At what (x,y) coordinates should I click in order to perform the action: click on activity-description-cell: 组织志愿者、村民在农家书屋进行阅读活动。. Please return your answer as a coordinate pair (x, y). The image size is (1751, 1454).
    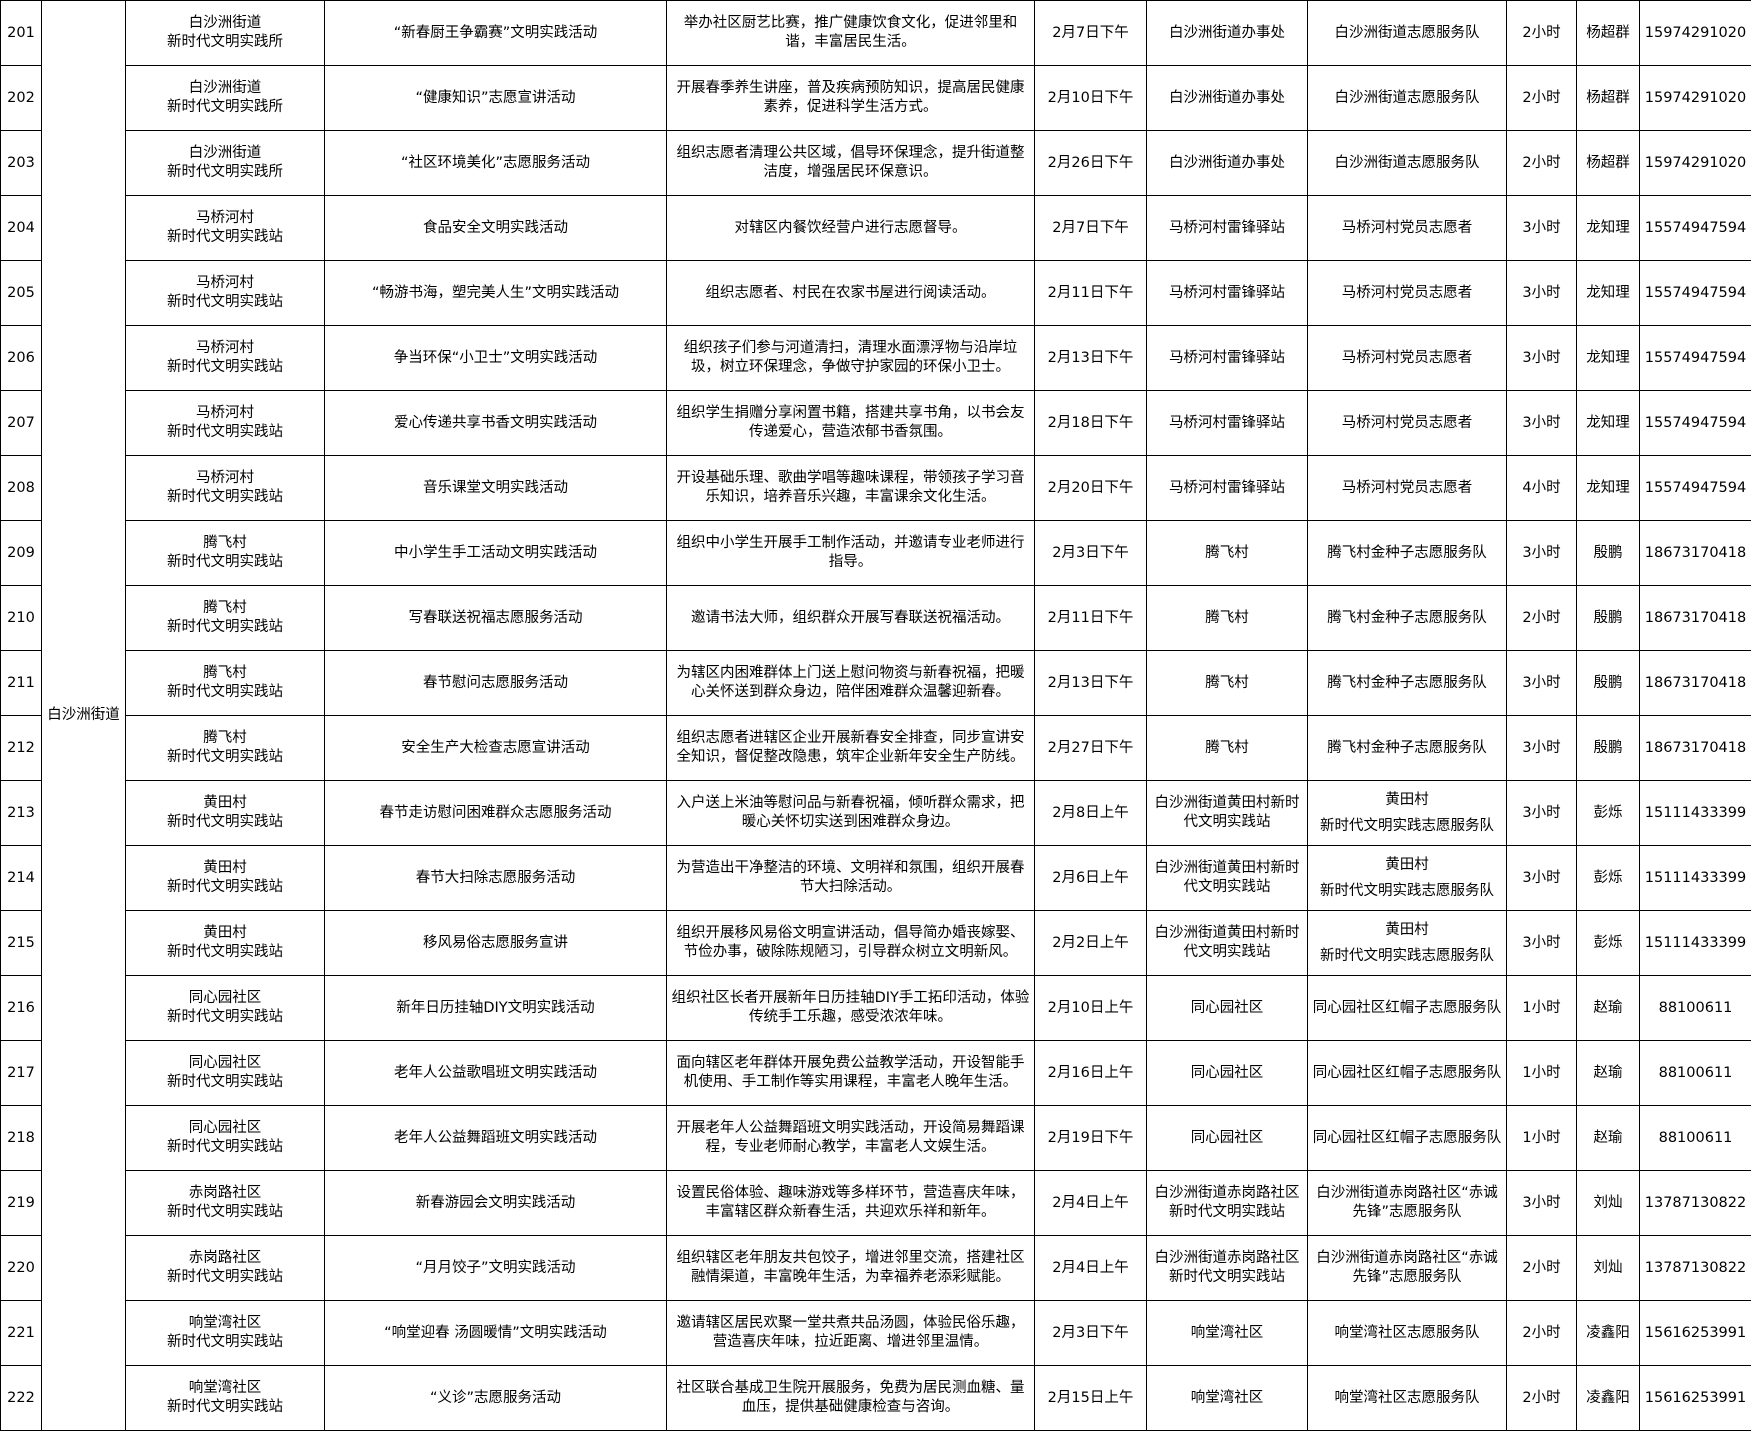
    Looking at the image, I should click on (850, 293).